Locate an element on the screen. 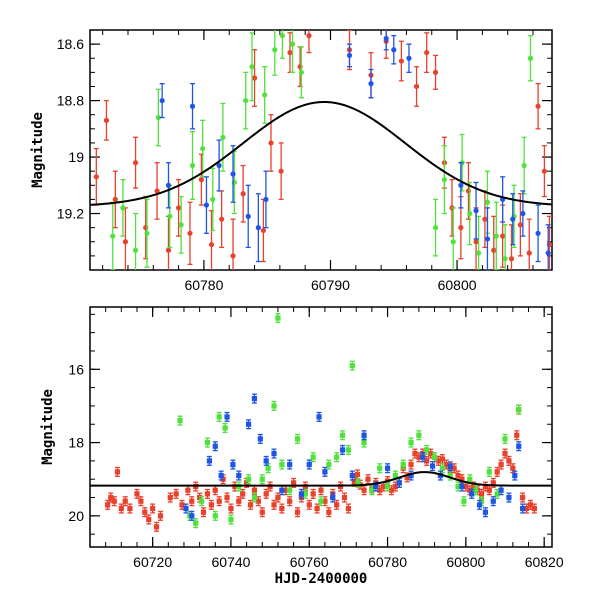 The width and height of the screenshot is (600, 600). x-tick-label: 60800 is located at coordinates (465, 562).